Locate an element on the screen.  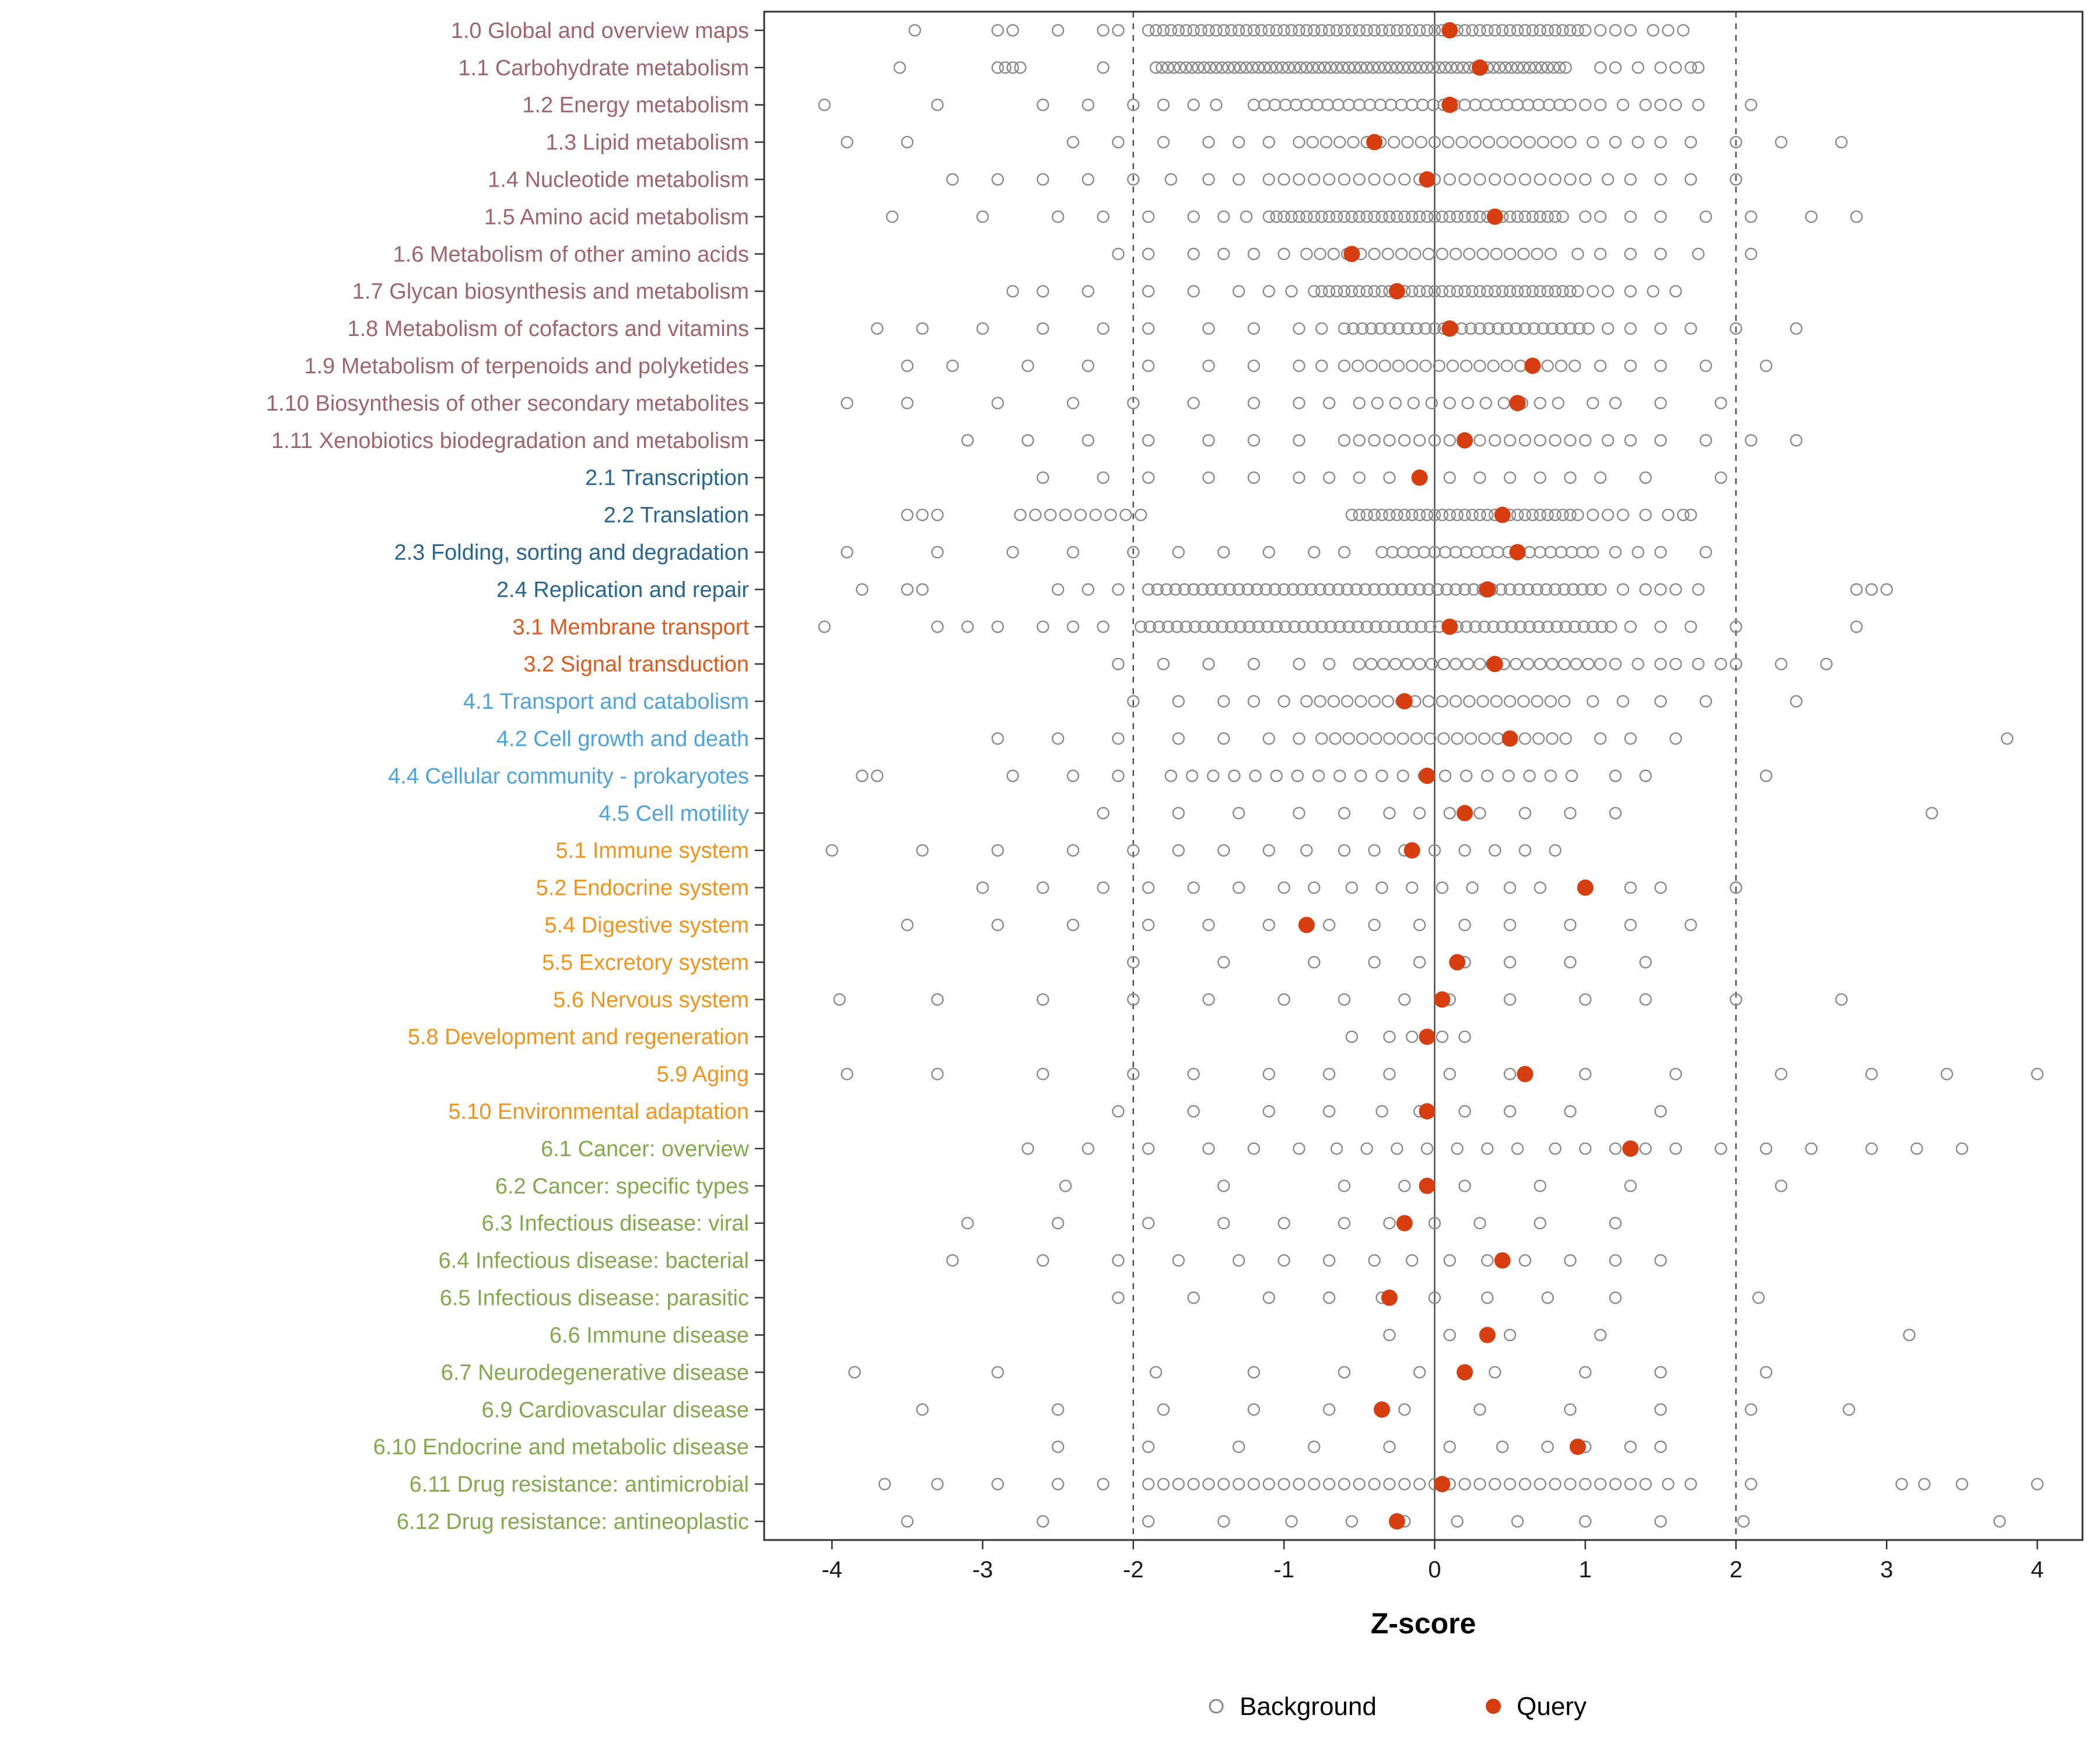
x-tick-label: -4 is located at coordinates (831, 1570).